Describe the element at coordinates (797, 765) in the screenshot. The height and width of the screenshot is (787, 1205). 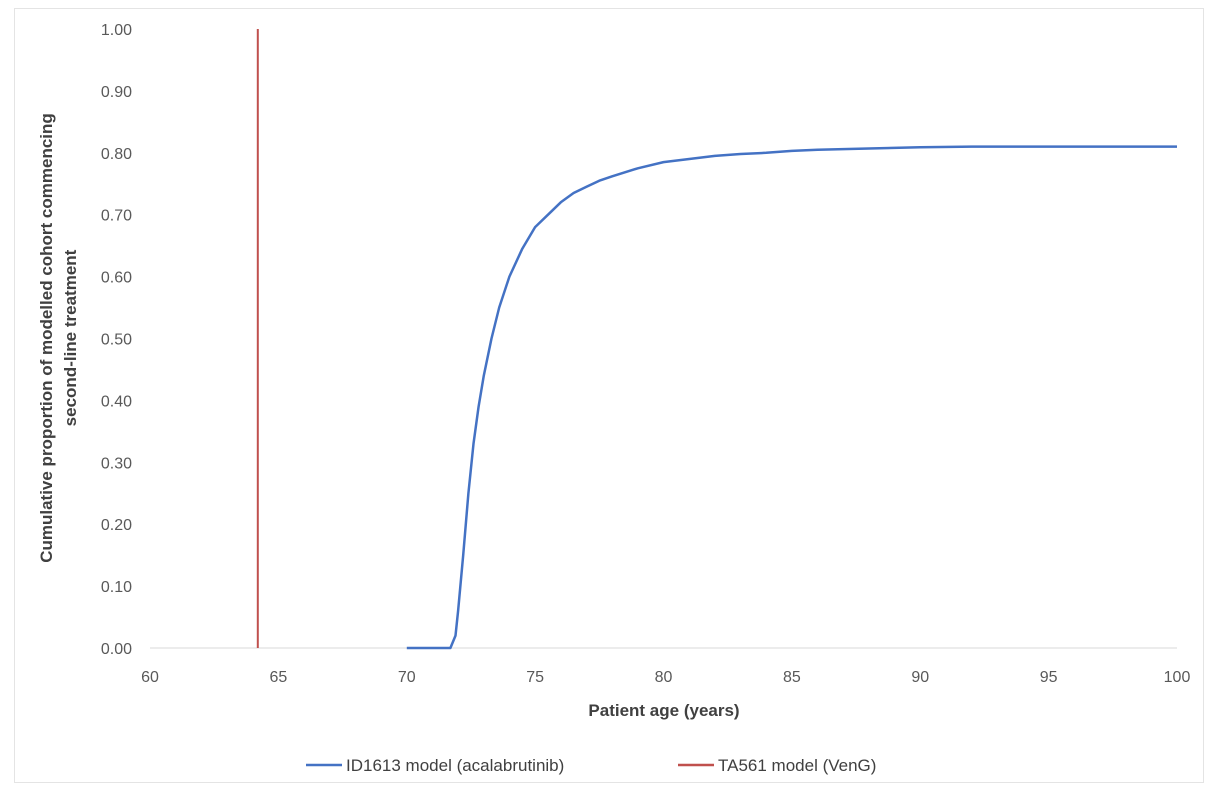
I see `legend-label-series-2: TA561 model (VenG)` at that location.